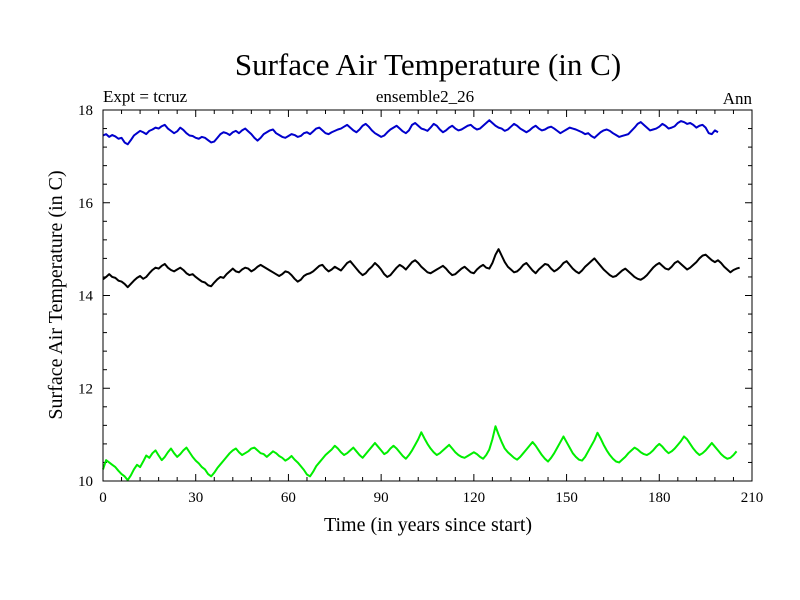 The image size is (800, 600). I want to click on y-tick-label: 12, so click(85, 389).